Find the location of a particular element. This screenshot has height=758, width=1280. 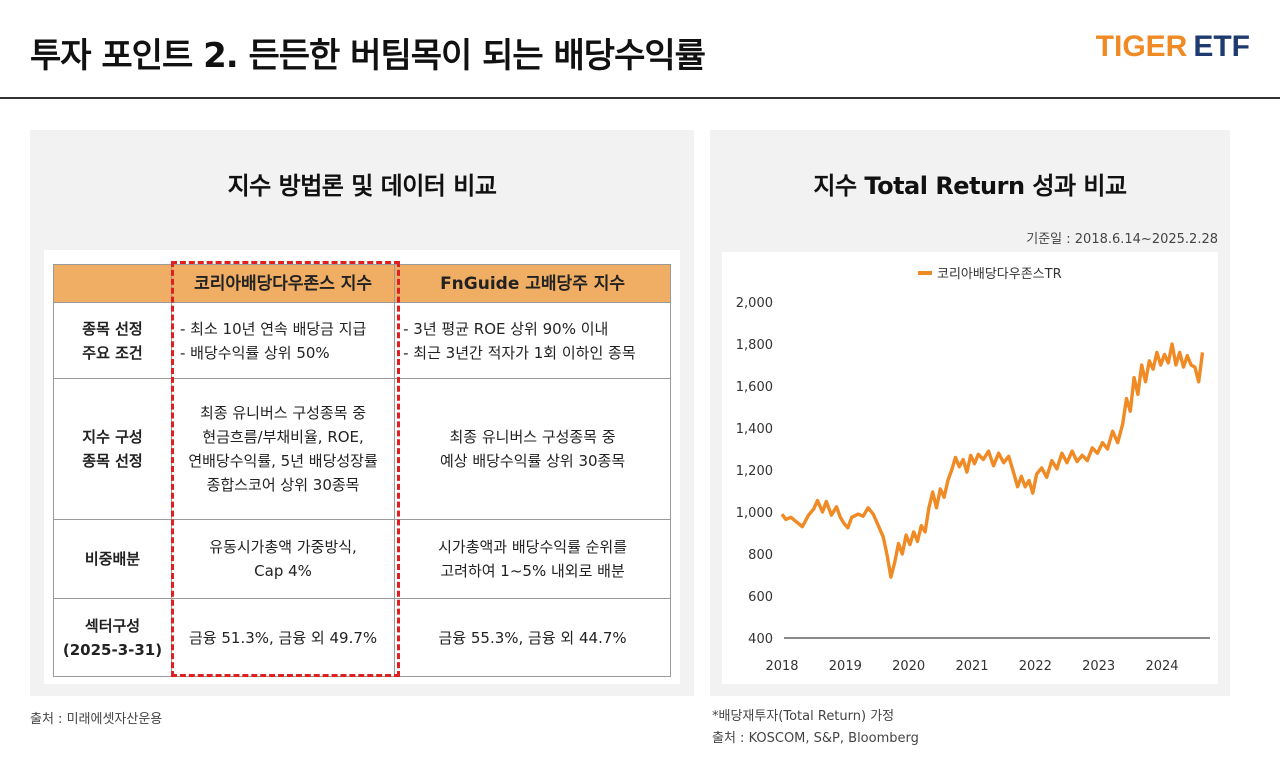

row-label-line: (2025-3-31) is located at coordinates (112, 649).